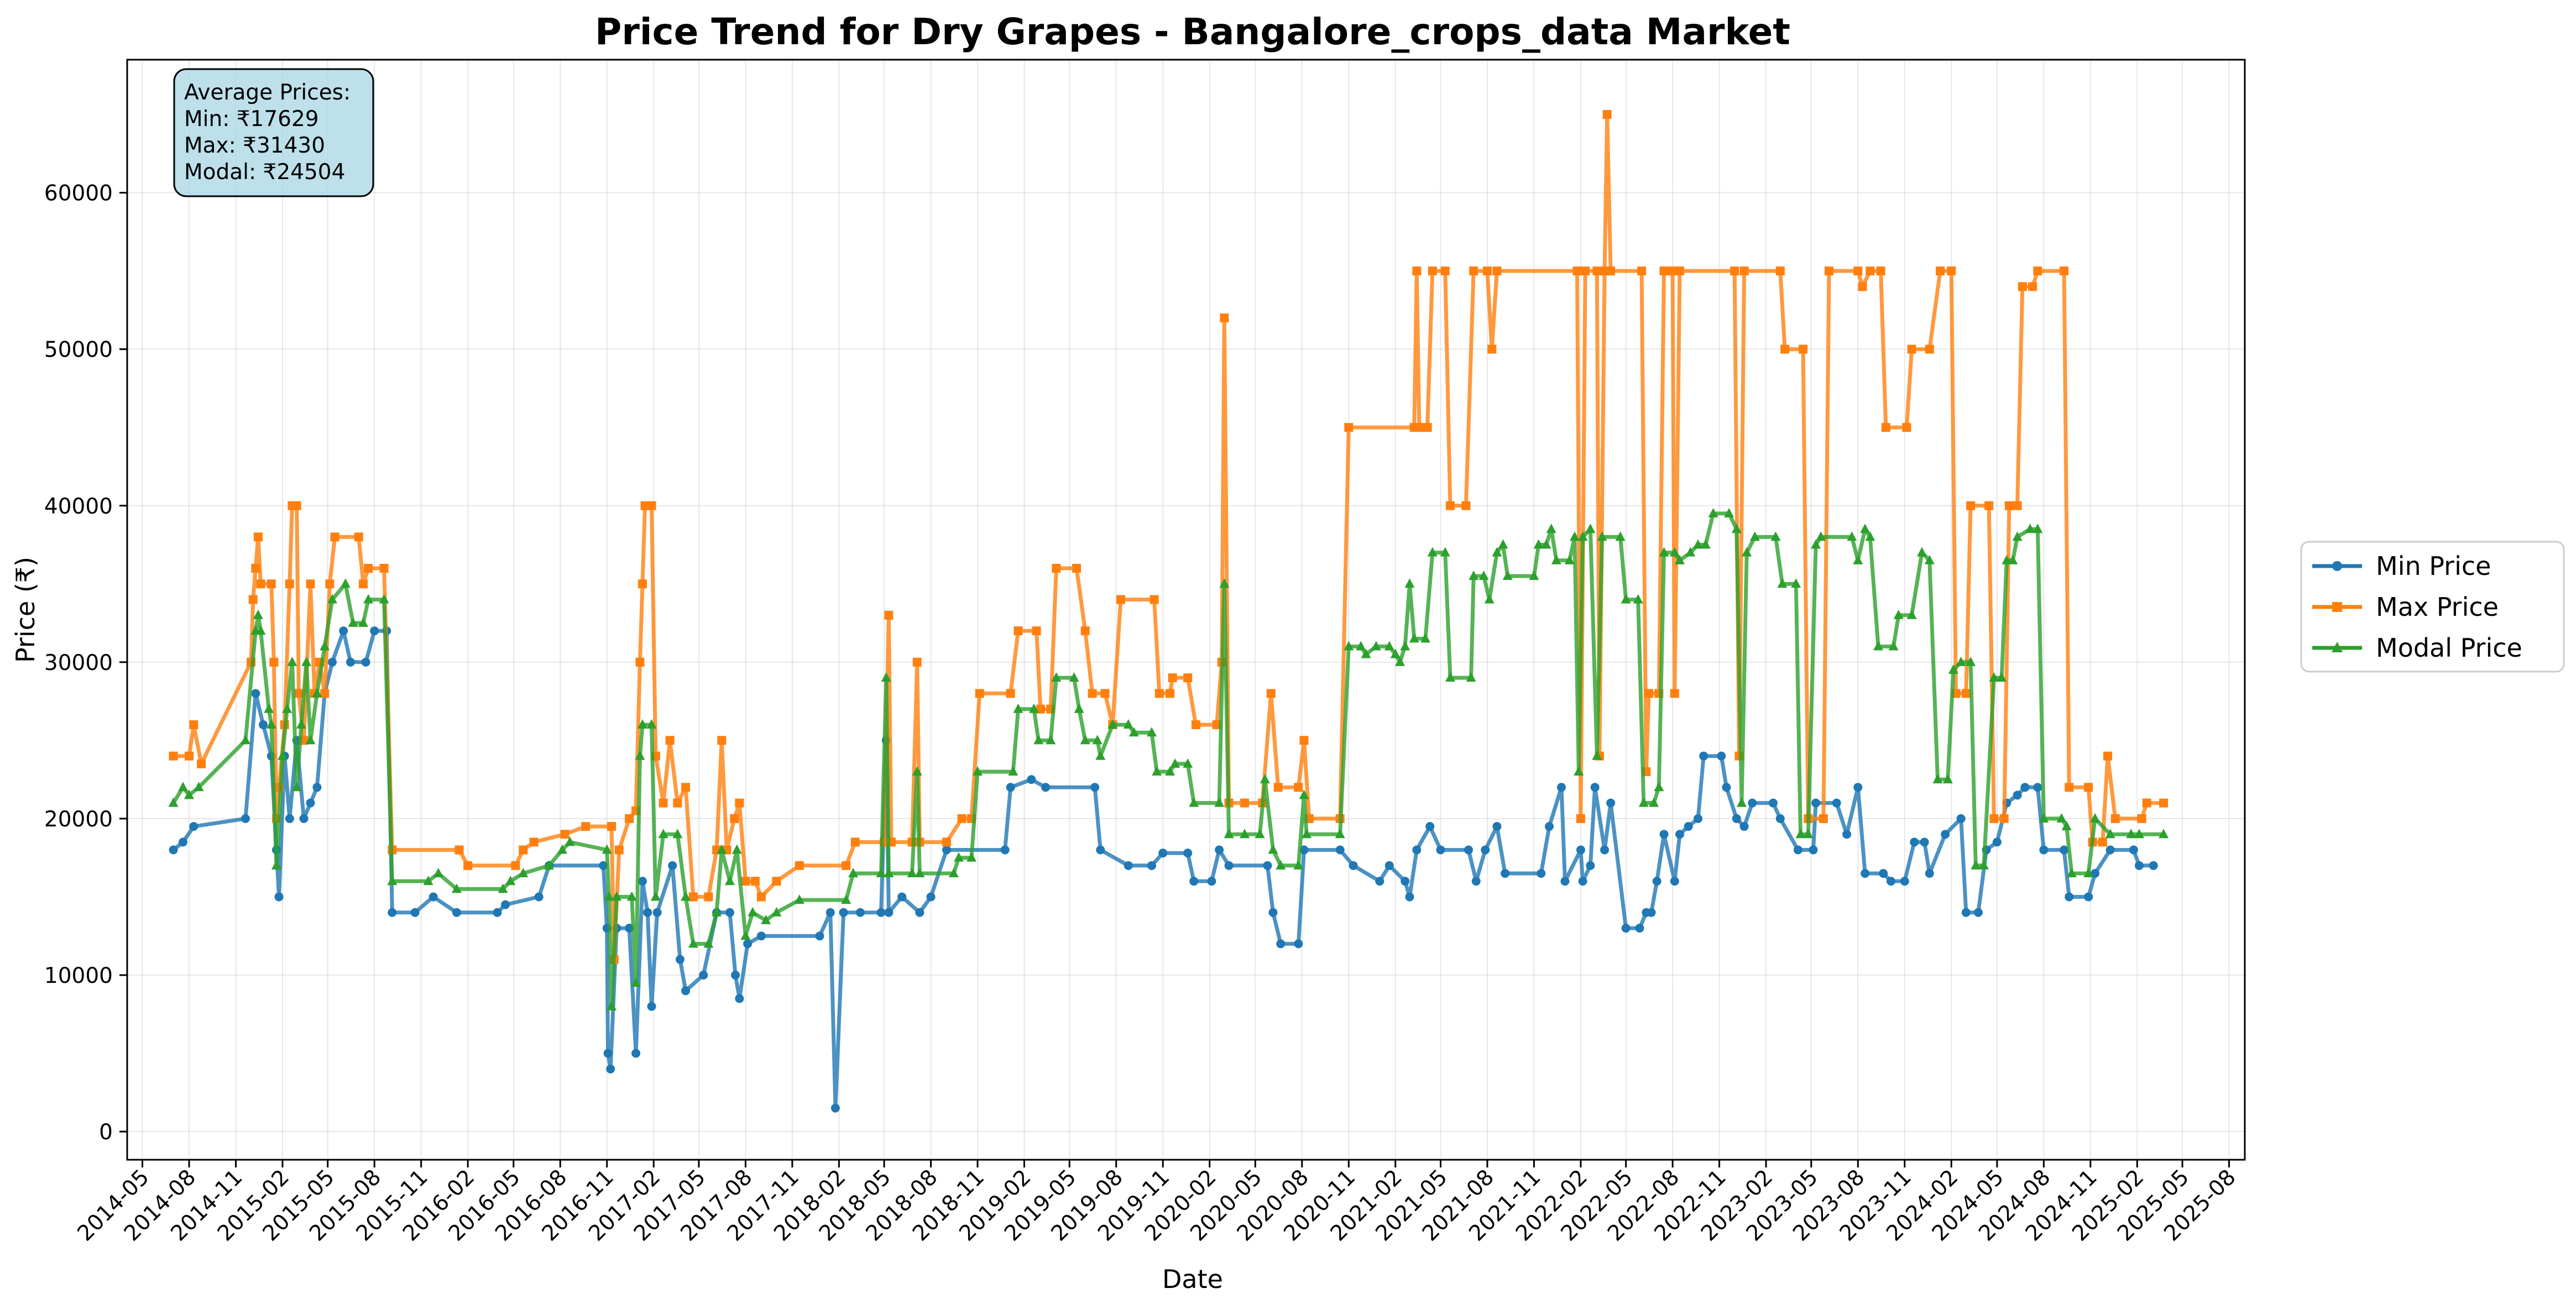  What do you see at coordinates (2432, 607) in the screenshot?
I see `legend: Min Price Max Price Modal Price` at bounding box center [2432, 607].